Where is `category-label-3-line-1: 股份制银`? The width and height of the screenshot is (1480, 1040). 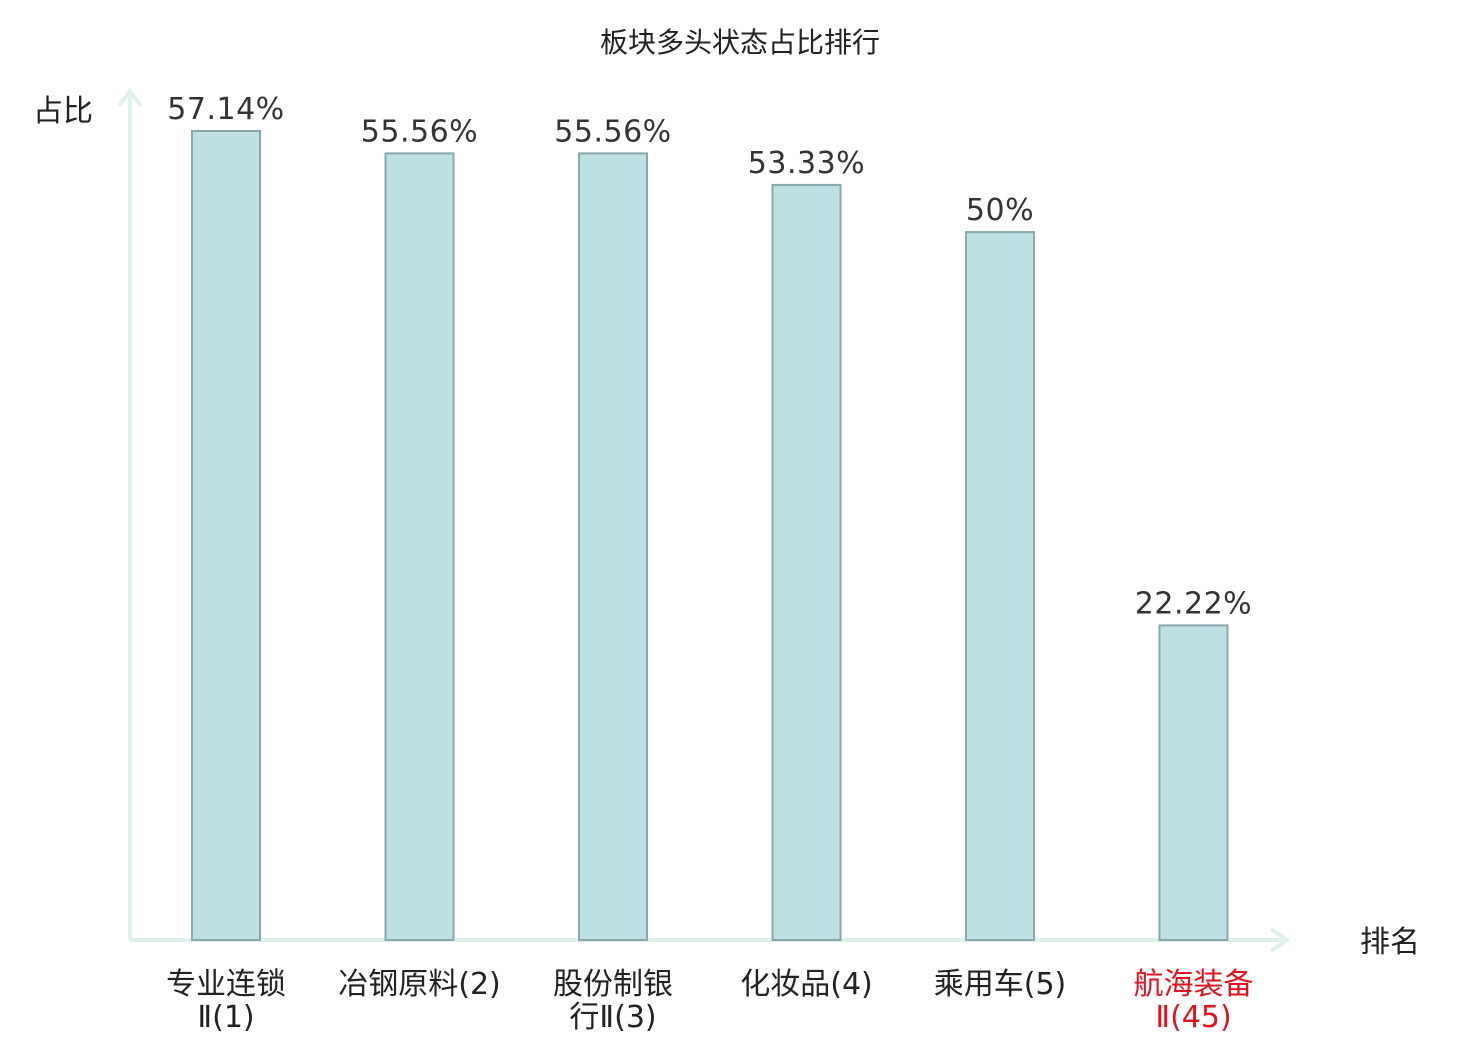 category-label-3-line-1: 股份制银 is located at coordinates (613, 984).